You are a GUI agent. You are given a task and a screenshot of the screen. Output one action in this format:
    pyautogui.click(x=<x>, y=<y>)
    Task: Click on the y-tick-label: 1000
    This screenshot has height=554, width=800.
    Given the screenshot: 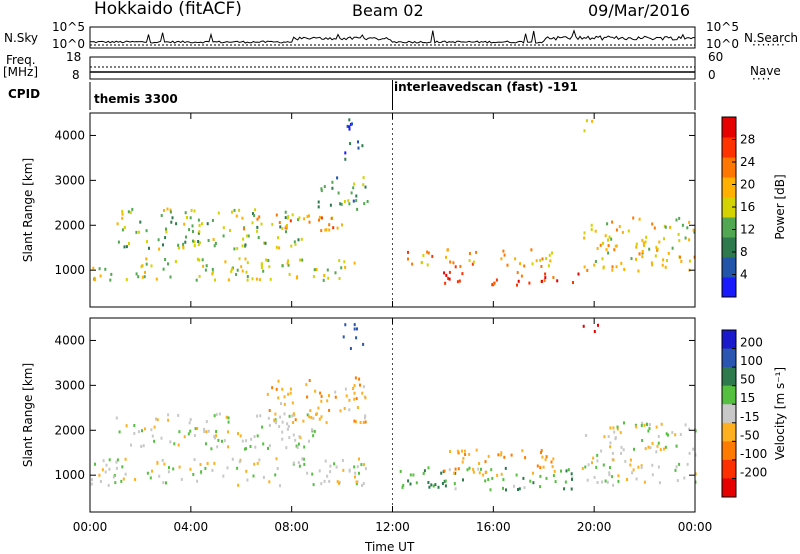 What is the action you would take?
    pyautogui.click(x=69, y=475)
    